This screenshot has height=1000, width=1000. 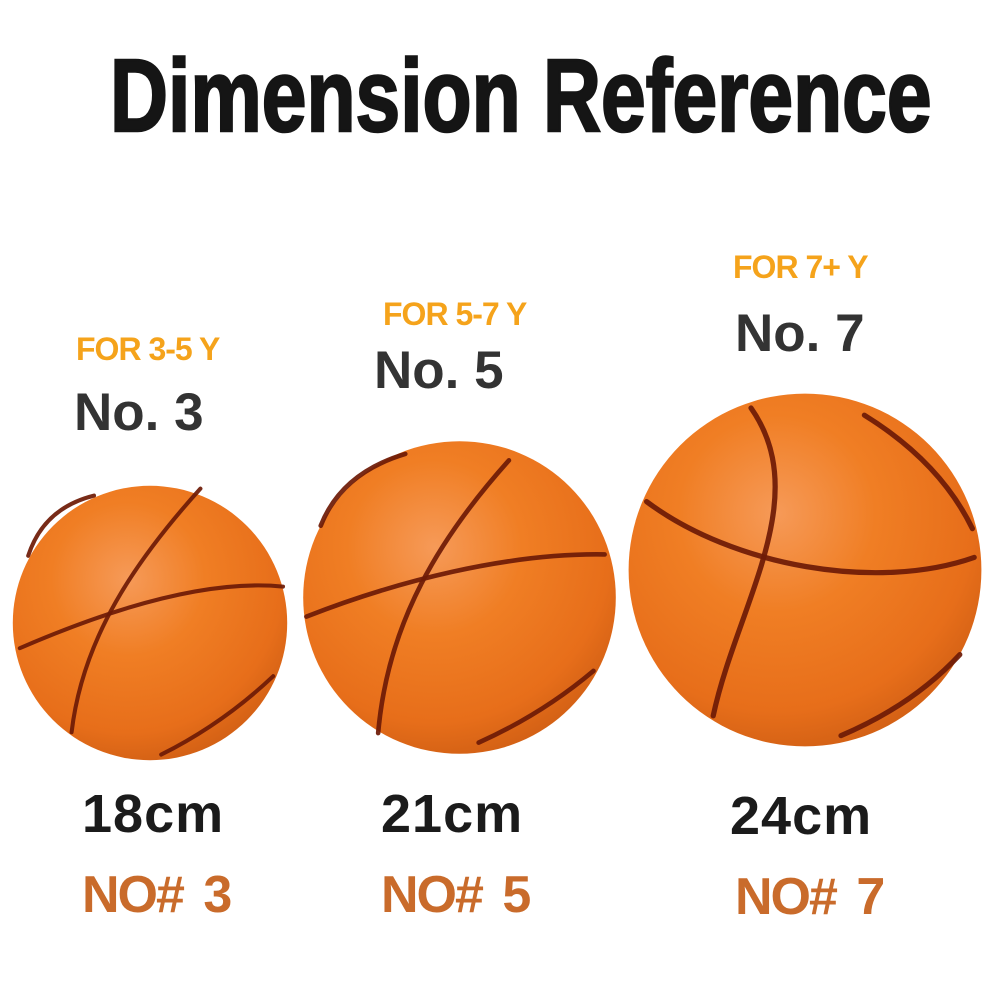 What do you see at coordinates (455, 314) in the screenshot?
I see `age-range-label-no5: FOR 5-7 Y` at bounding box center [455, 314].